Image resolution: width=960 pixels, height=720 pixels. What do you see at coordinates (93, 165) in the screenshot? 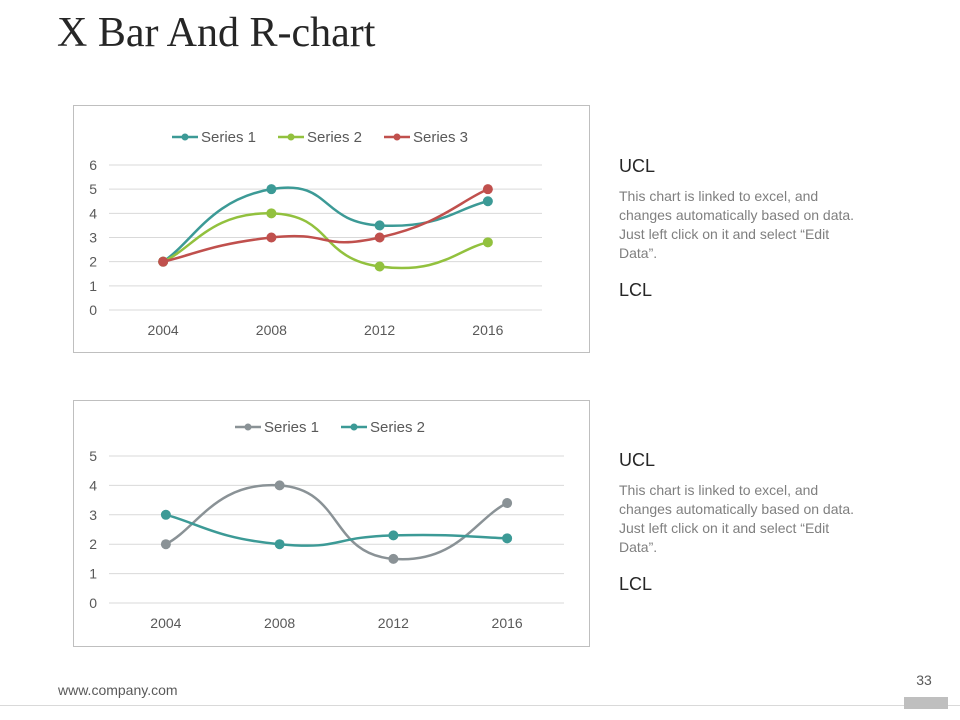
I see `y-tick-label: 6` at bounding box center [93, 165].